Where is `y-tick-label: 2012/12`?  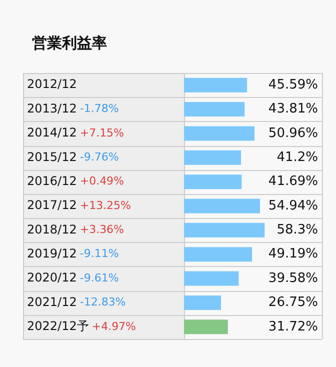 y-tick-label: 2012/12 is located at coordinates (52, 84).